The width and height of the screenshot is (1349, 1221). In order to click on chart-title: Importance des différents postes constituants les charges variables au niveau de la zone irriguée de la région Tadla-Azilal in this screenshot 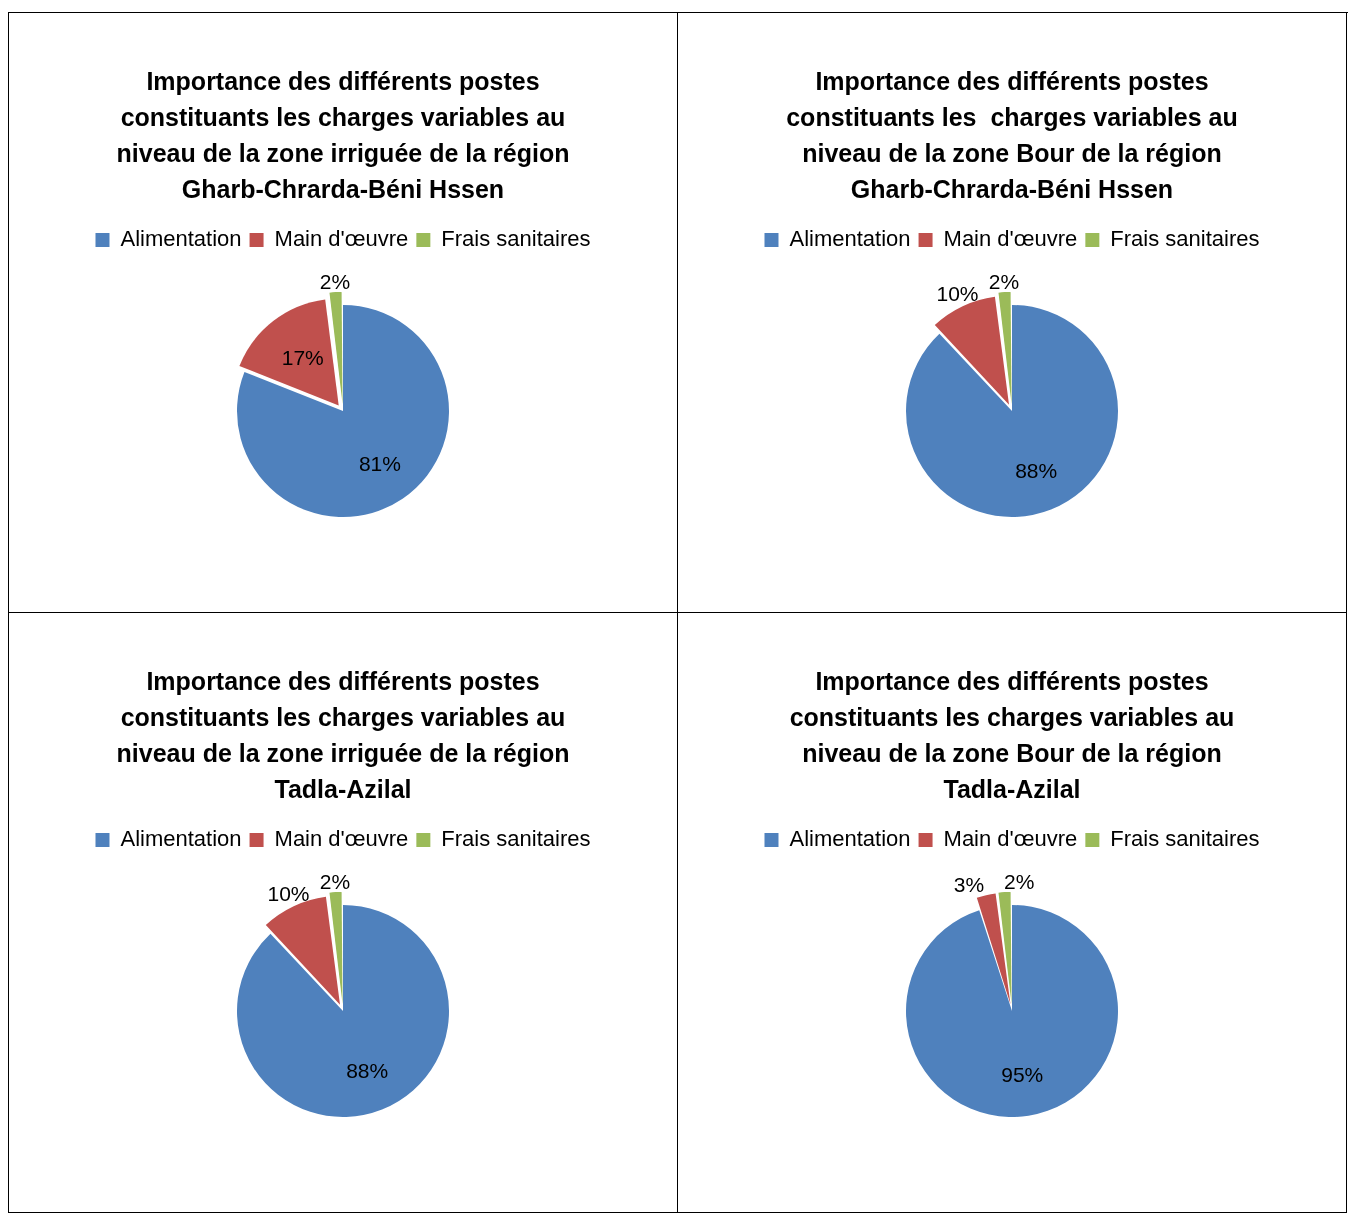, I will do `click(343, 735)`.